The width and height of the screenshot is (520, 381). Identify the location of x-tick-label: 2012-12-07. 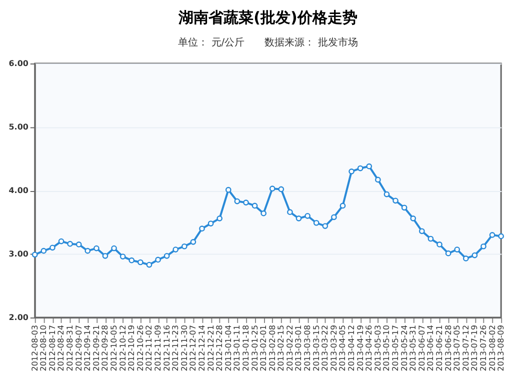
(193, 348).